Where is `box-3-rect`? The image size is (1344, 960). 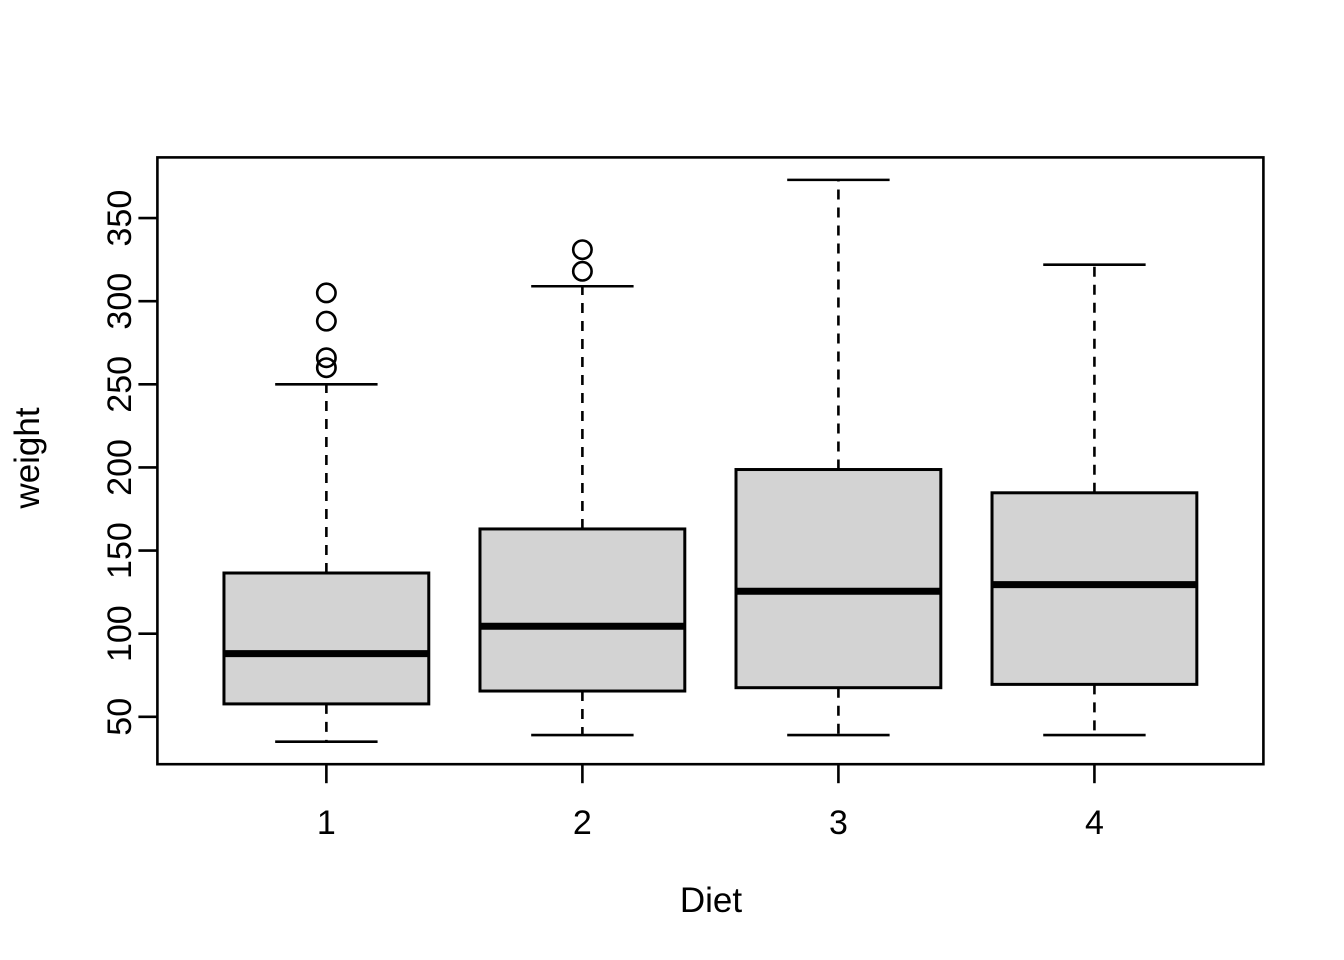
box-3-rect is located at coordinates (838, 579).